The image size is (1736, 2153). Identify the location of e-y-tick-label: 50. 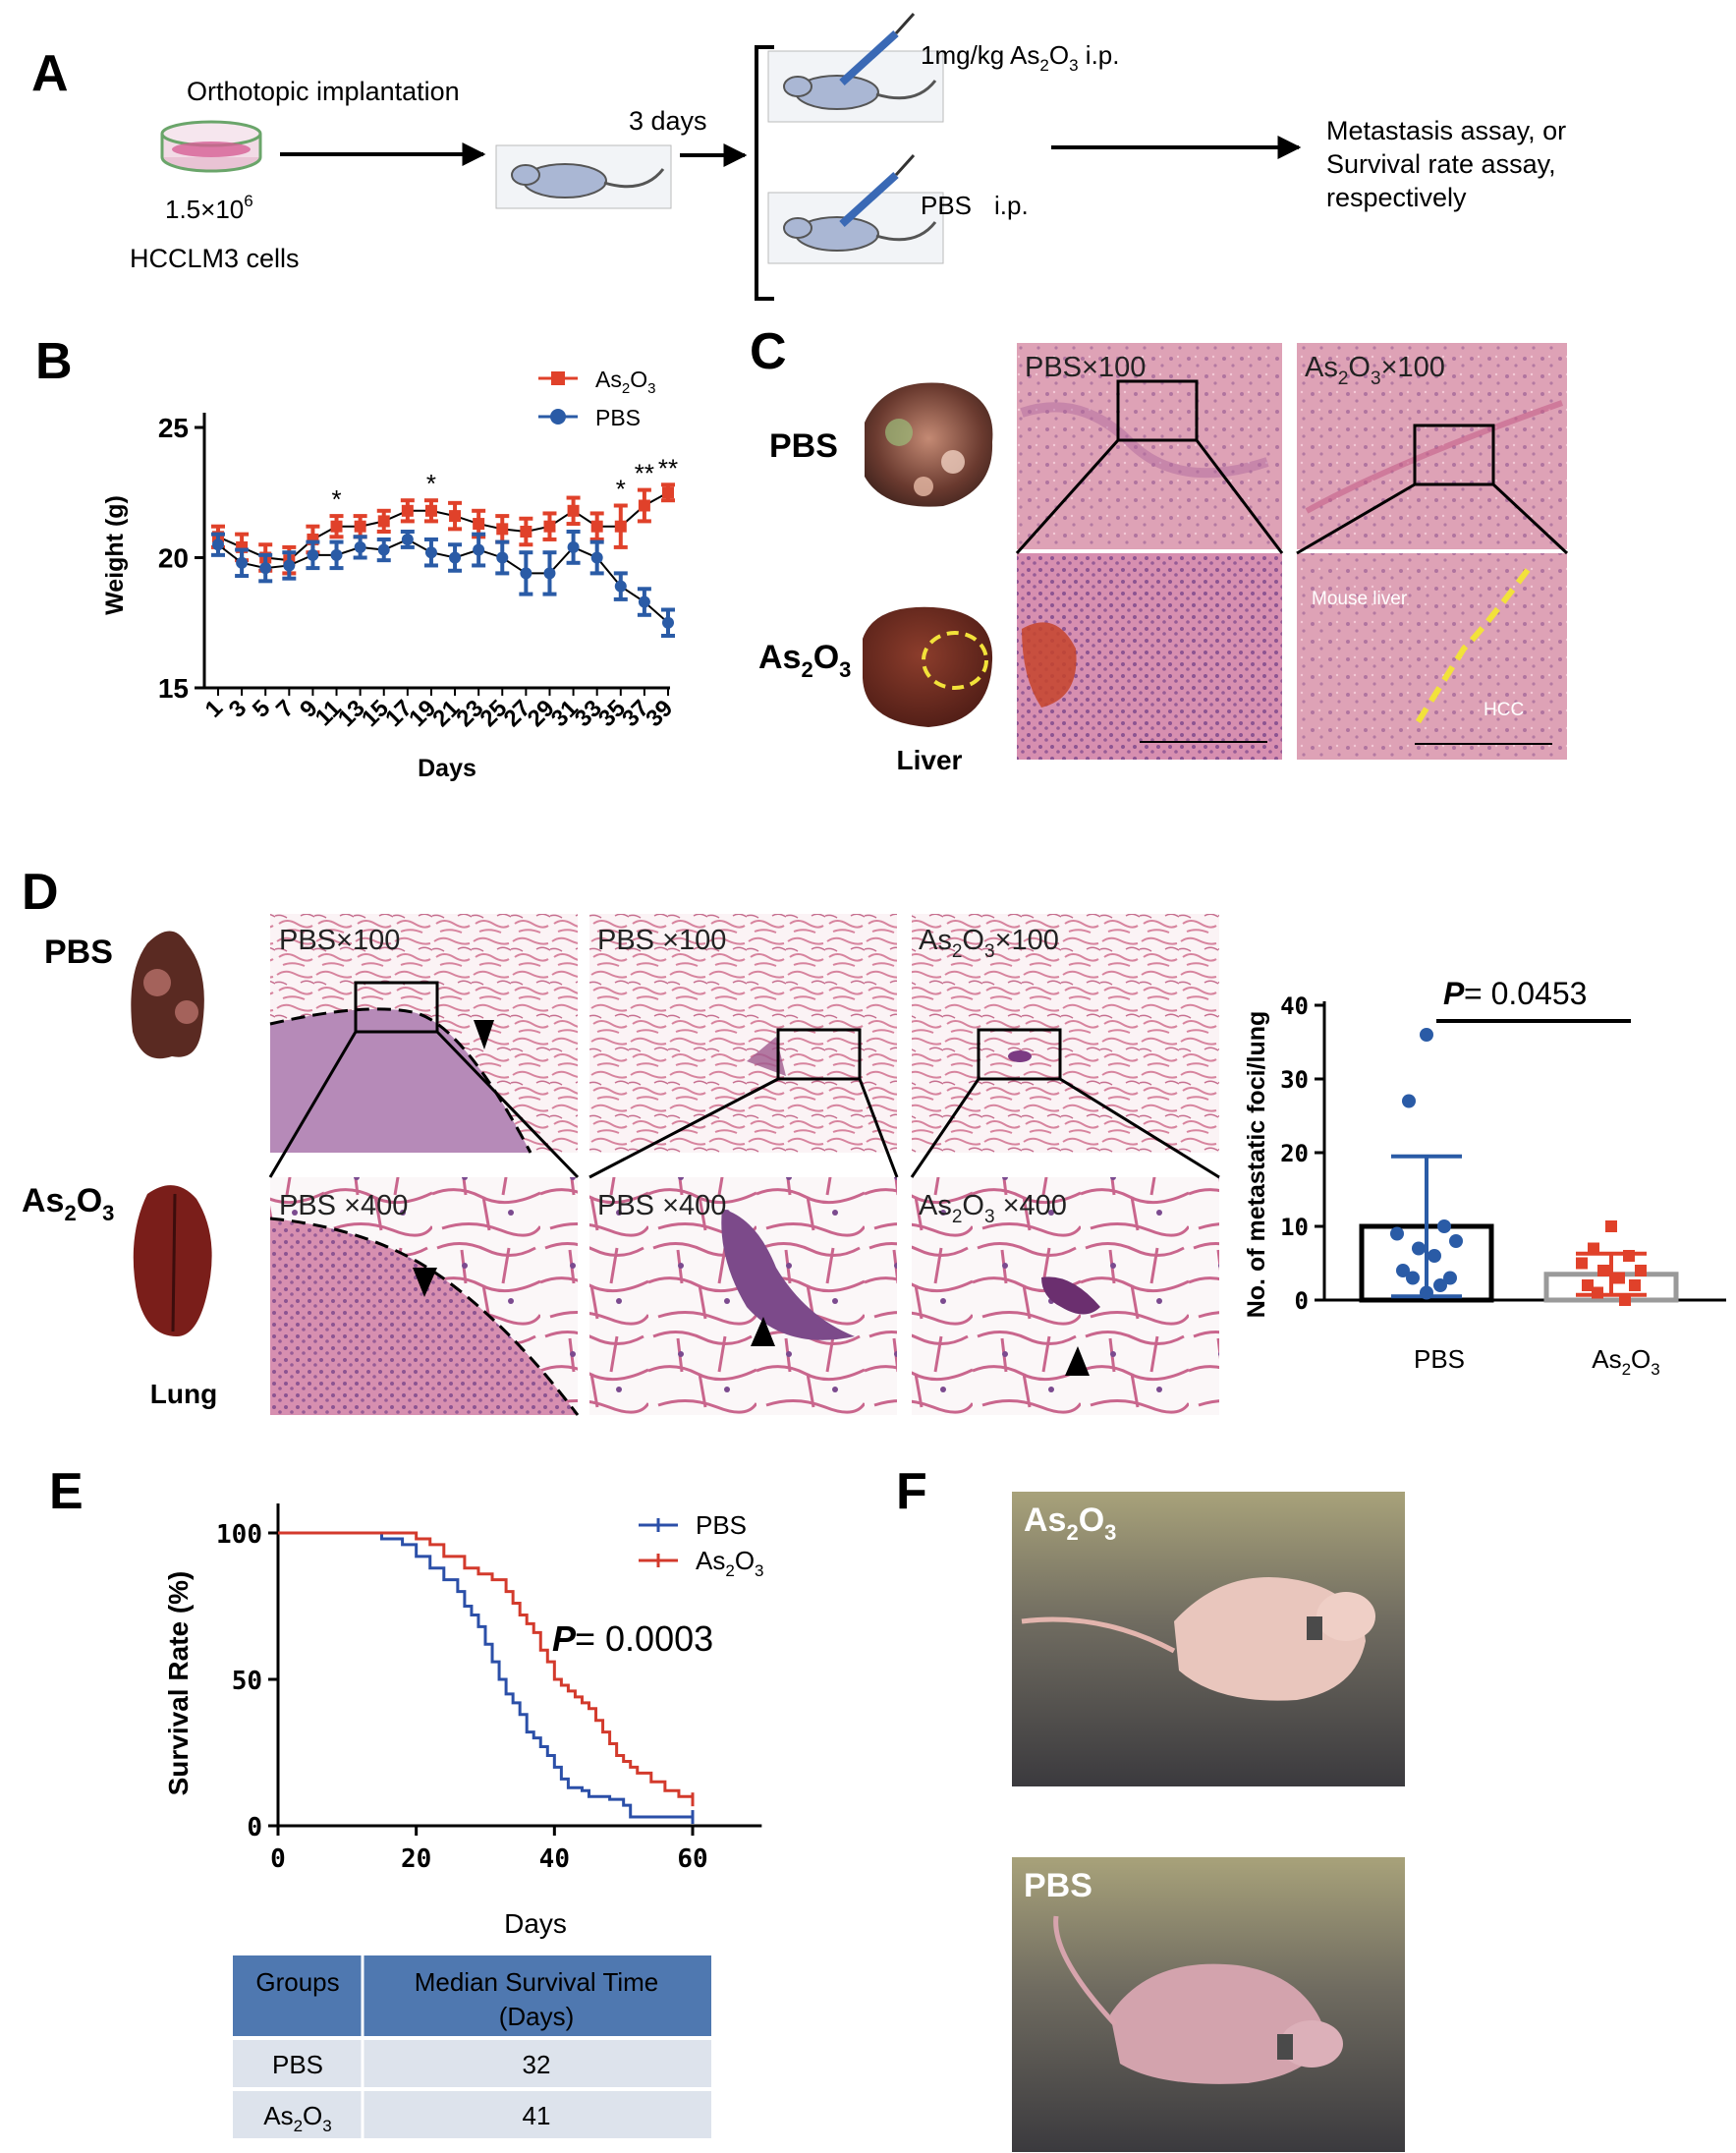
(247, 1681).